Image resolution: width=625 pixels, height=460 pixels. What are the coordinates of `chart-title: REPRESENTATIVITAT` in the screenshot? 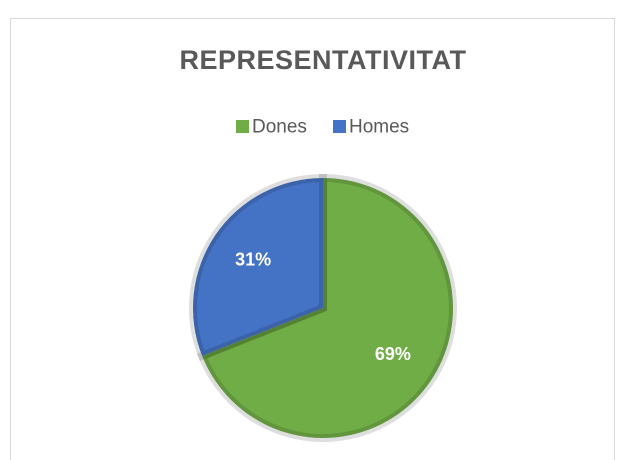 It's located at (322, 60).